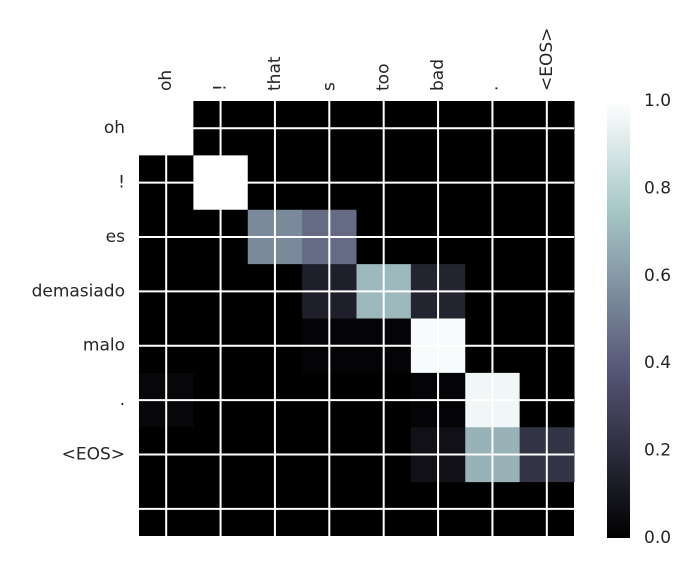 This screenshot has width=689, height=568. What do you see at coordinates (657, 101) in the screenshot?
I see `colorbar-tick-label: 1.0` at bounding box center [657, 101].